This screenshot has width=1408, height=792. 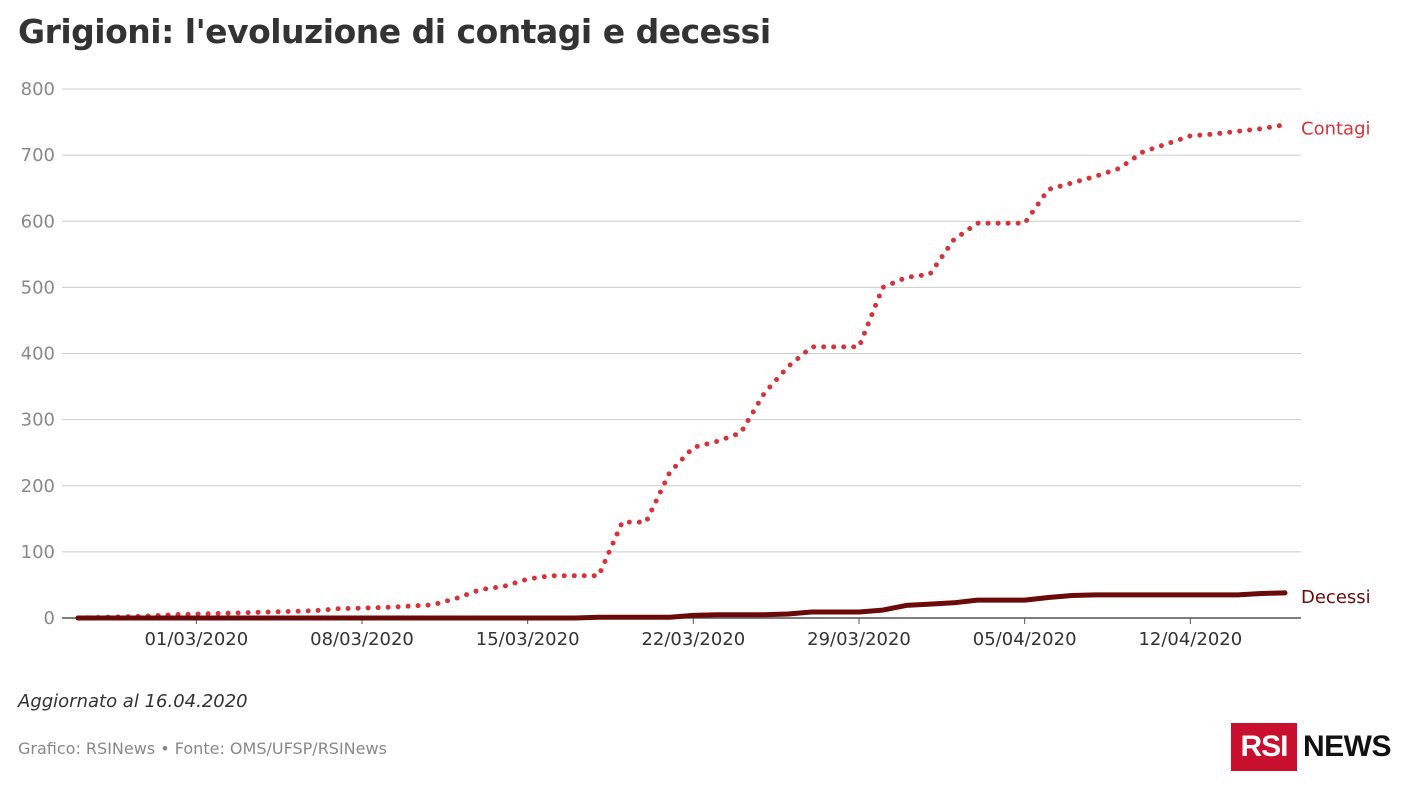 What do you see at coordinates (196, 639) in the screenshot?
I see `x-tick-label: 01/03/2020` at bounding box center [196, 639].